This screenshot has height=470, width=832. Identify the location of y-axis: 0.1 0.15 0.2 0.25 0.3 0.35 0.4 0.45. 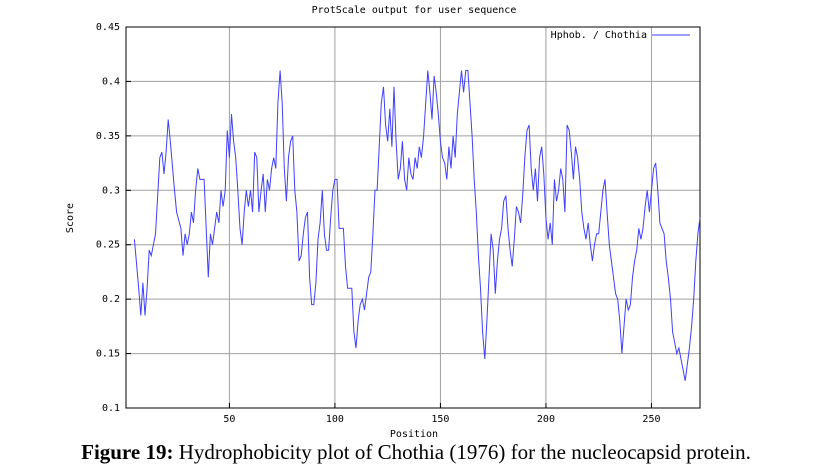
(113, 218).